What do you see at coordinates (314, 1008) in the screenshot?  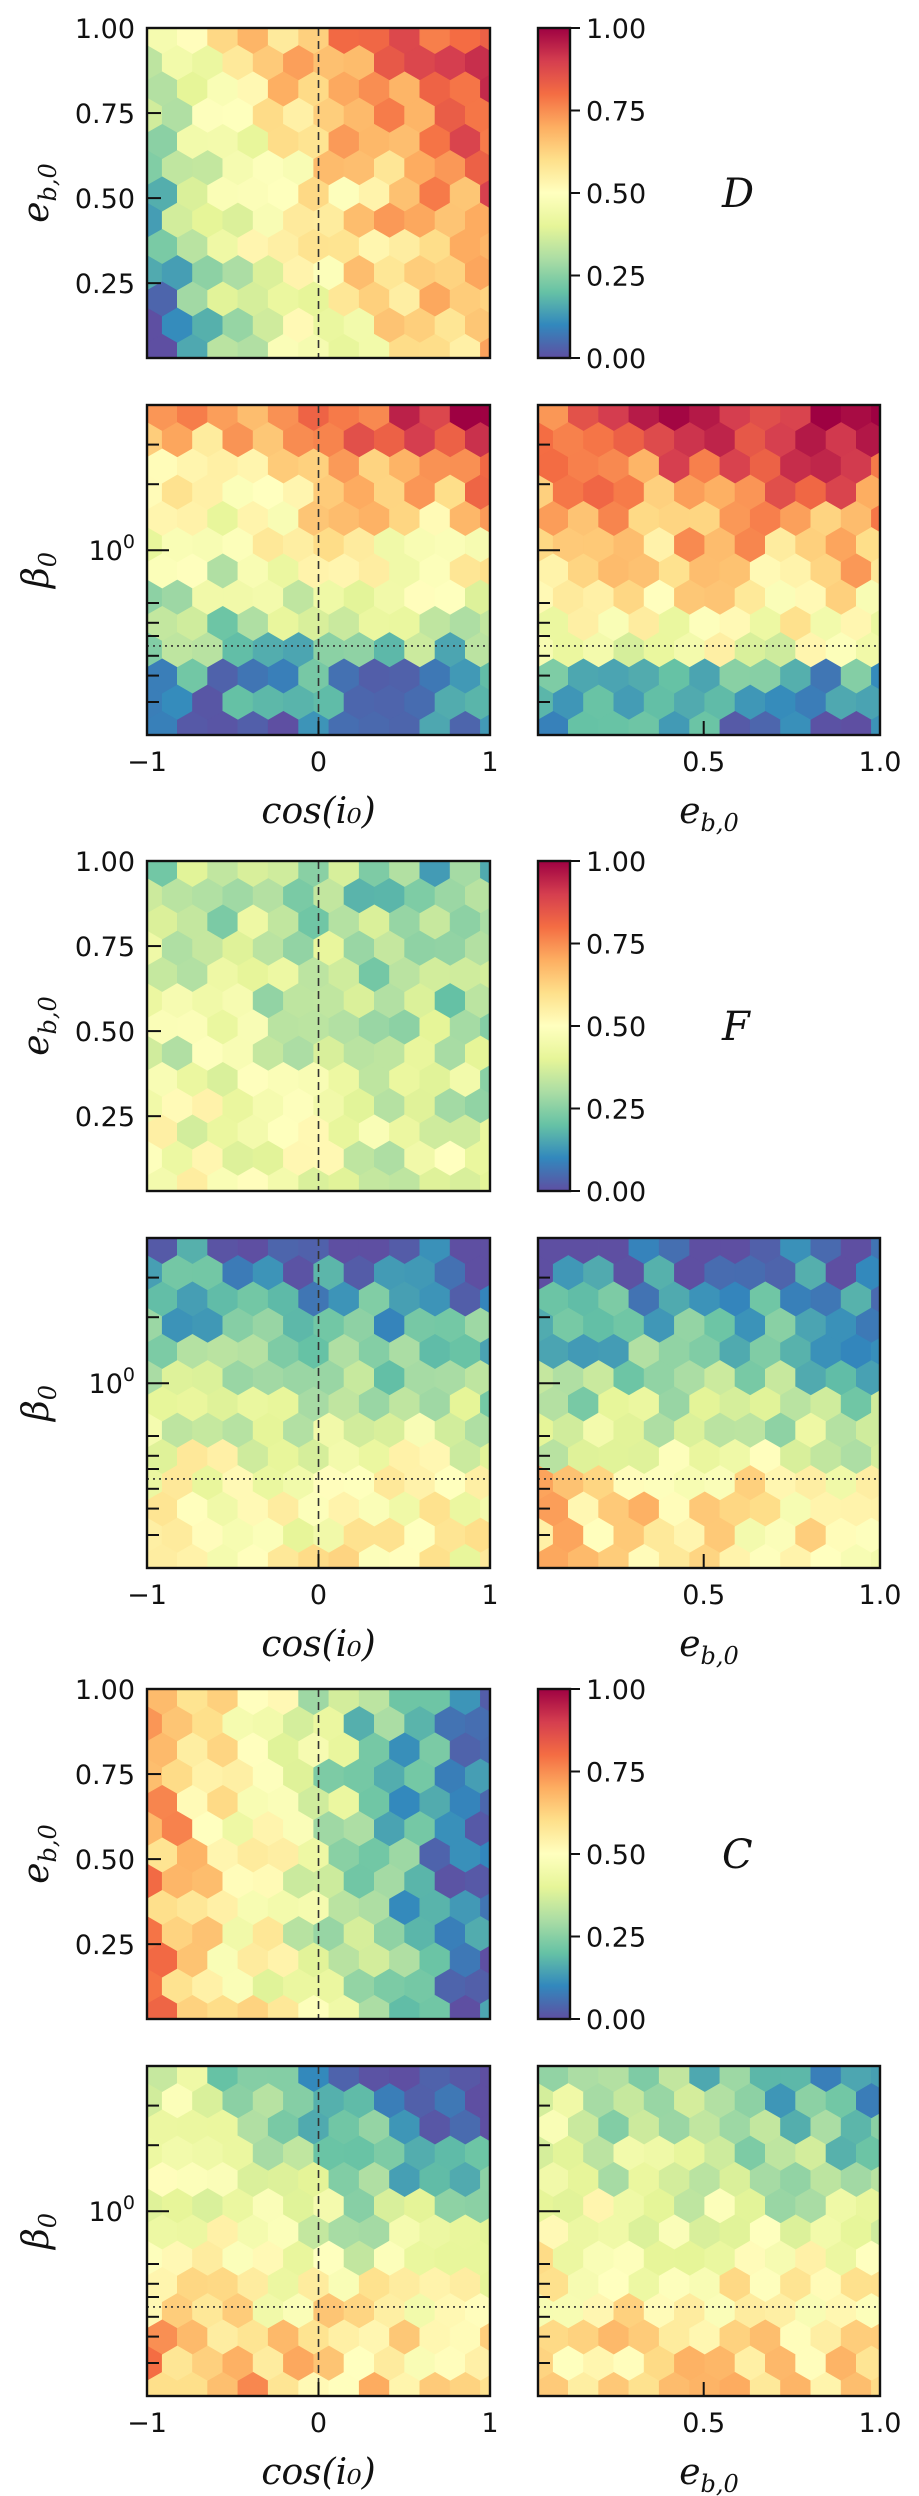 I see `F-top-hexbins` at bounding box center [314, 1008].